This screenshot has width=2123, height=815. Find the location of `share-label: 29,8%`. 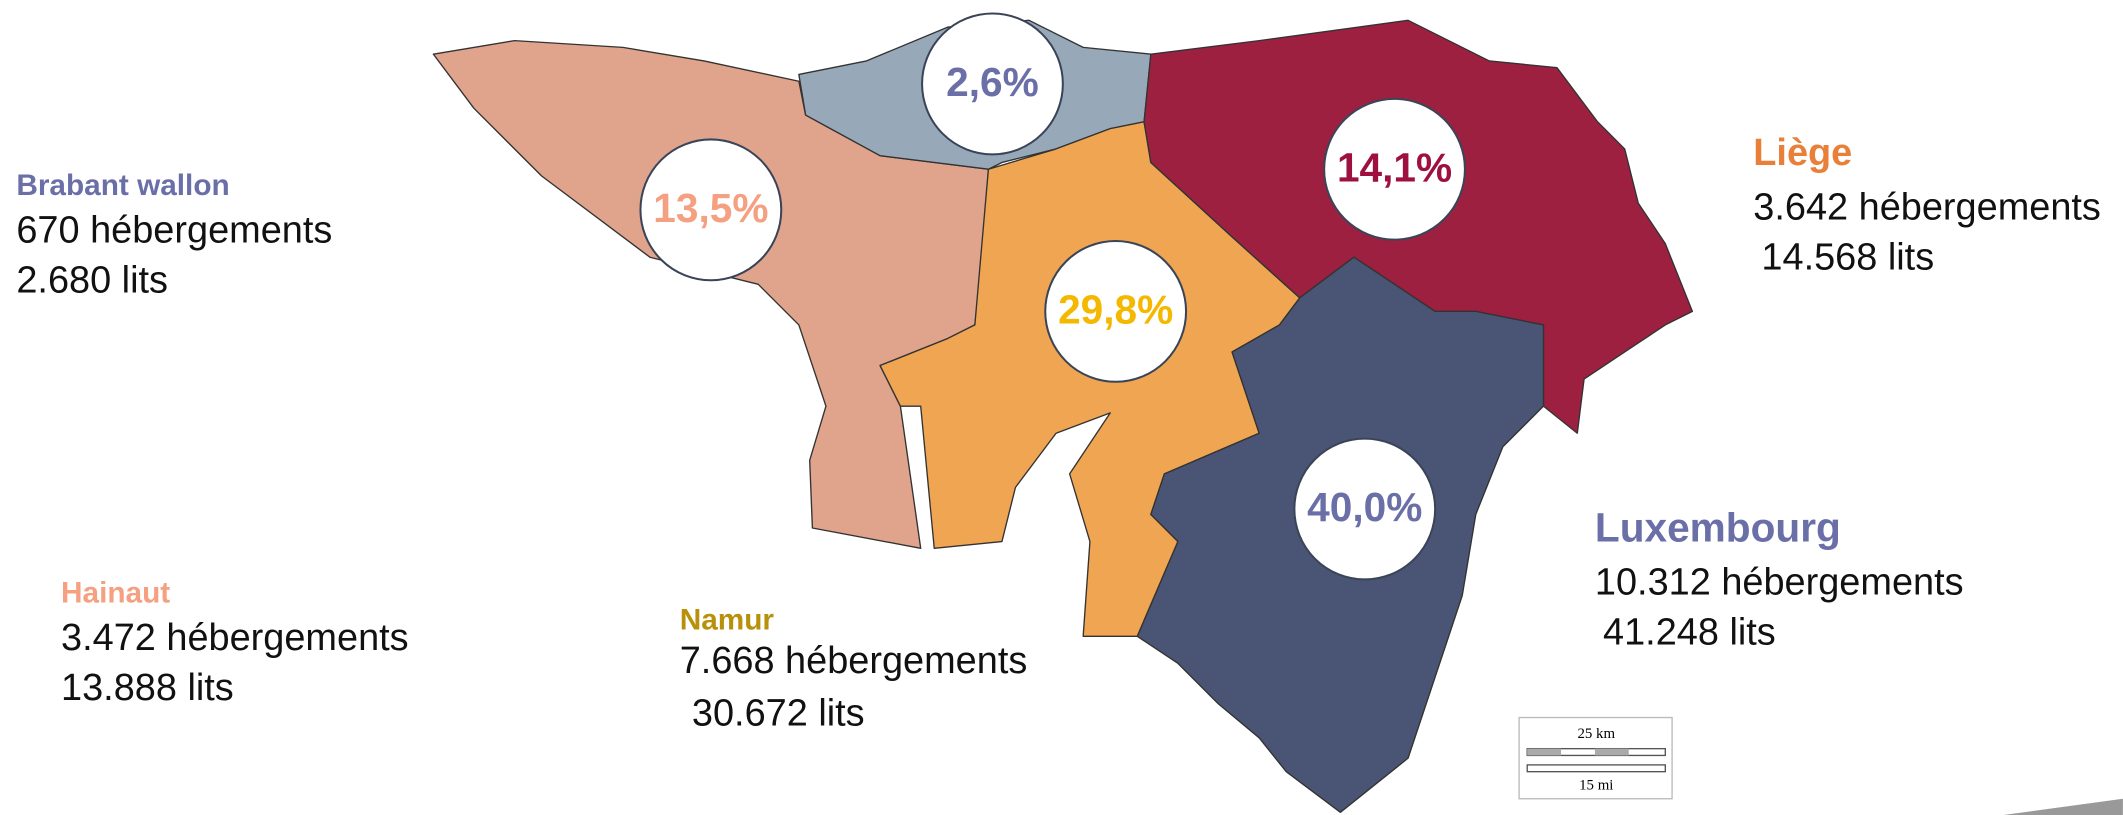

share-label: 29,8% is located at coordinates (1115, 309).